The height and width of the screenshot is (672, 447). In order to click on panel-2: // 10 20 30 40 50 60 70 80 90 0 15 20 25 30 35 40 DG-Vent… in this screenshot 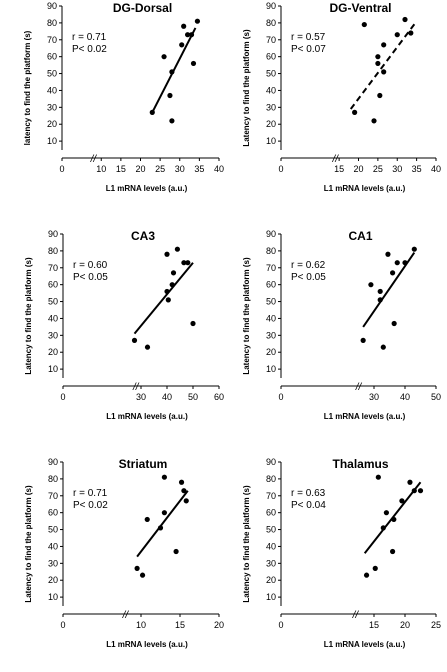, I will do `click(341, 97)`.